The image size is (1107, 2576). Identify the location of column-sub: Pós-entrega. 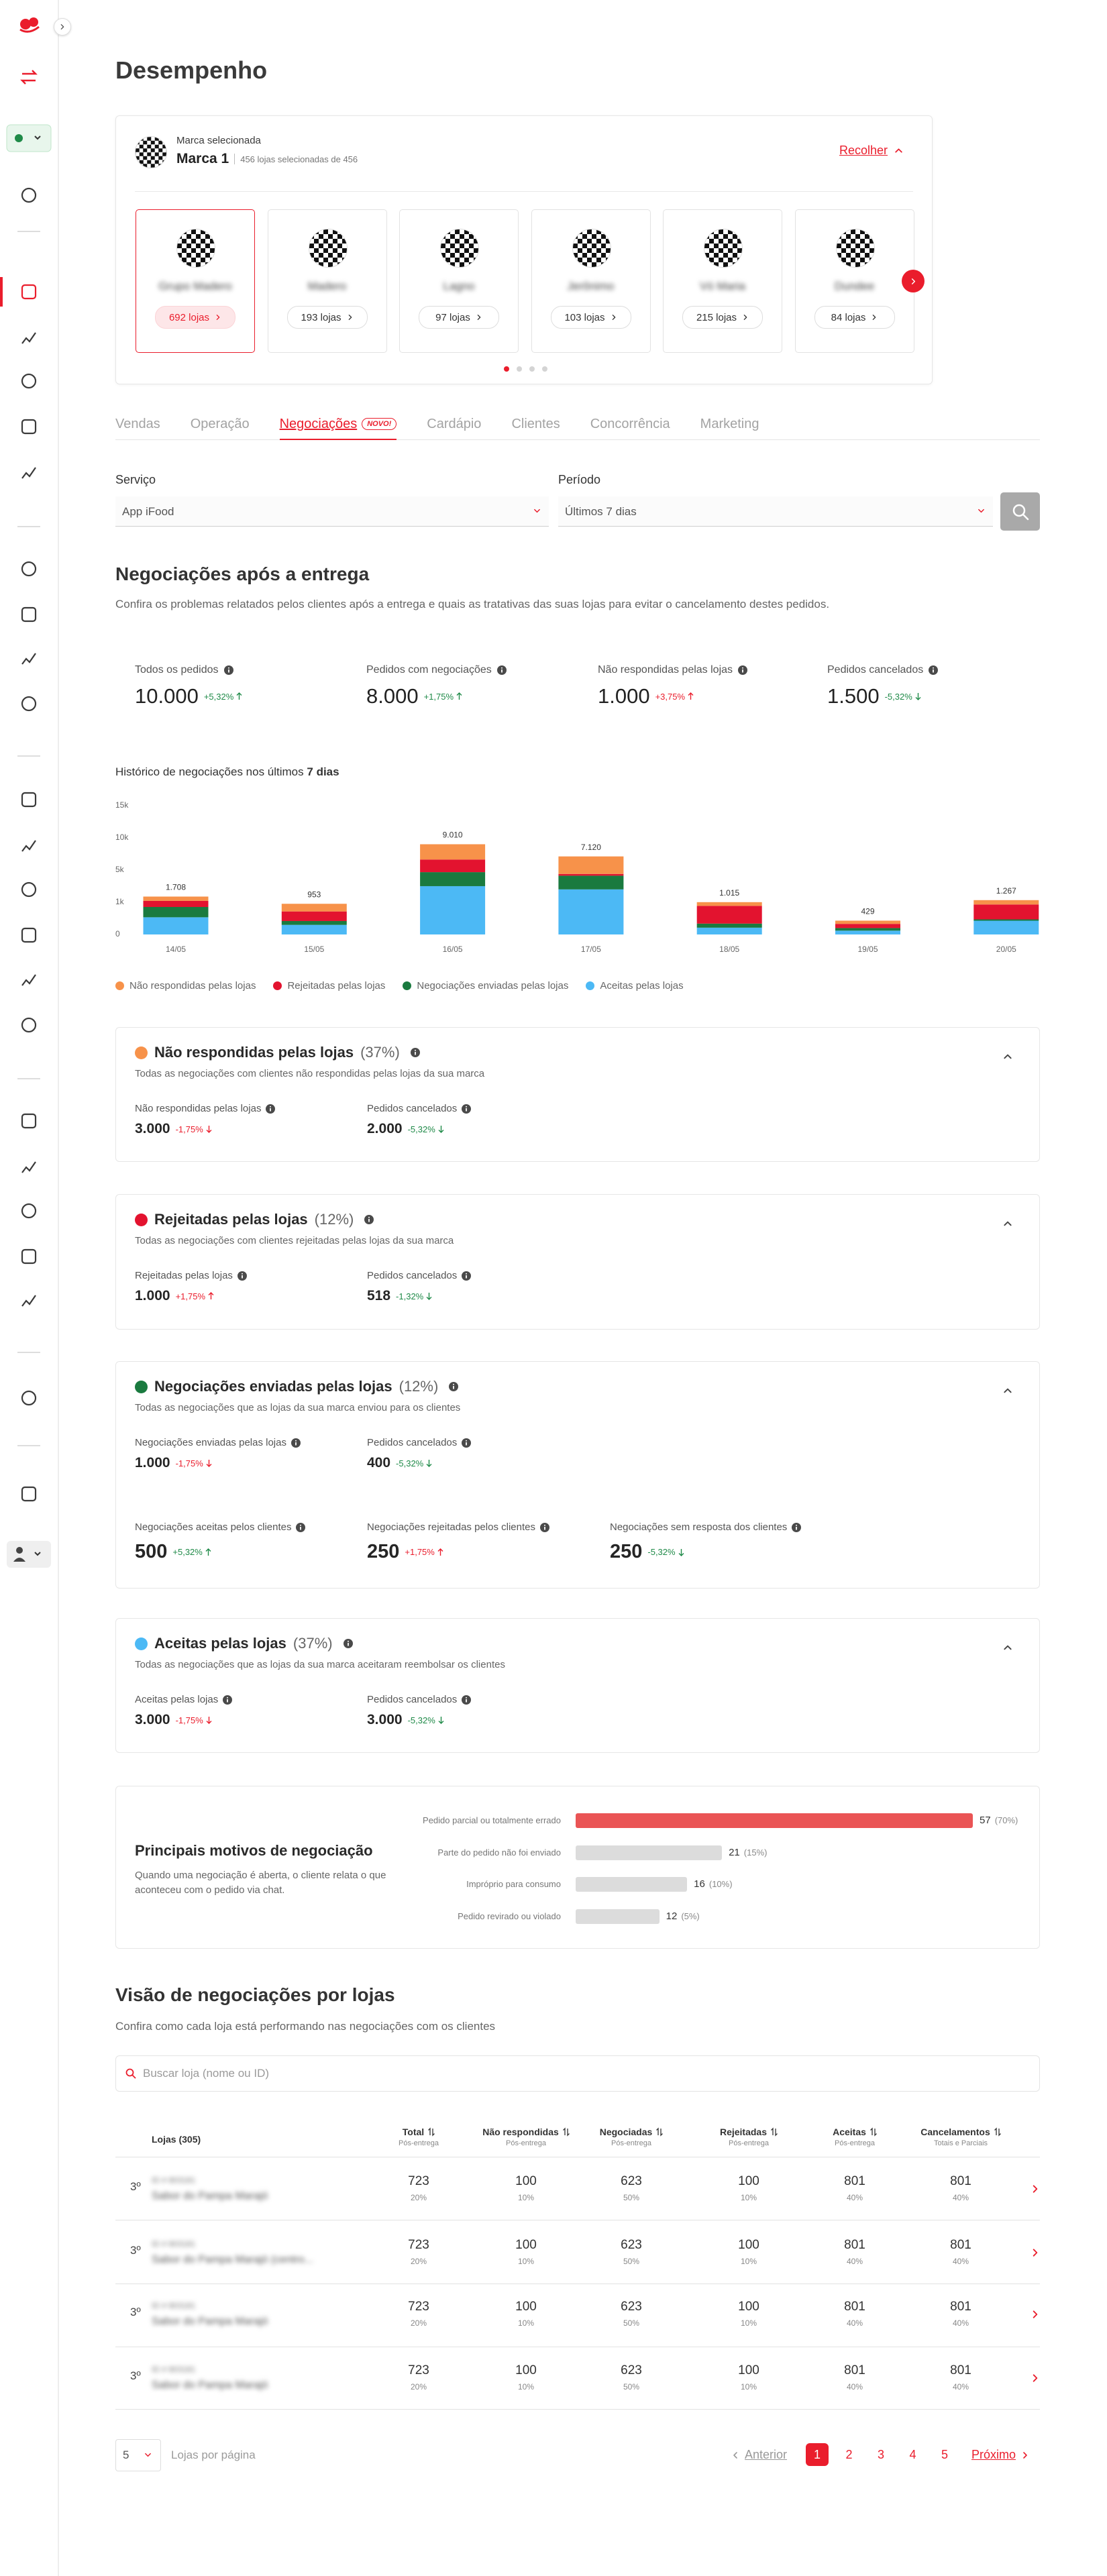
(419, 2143).